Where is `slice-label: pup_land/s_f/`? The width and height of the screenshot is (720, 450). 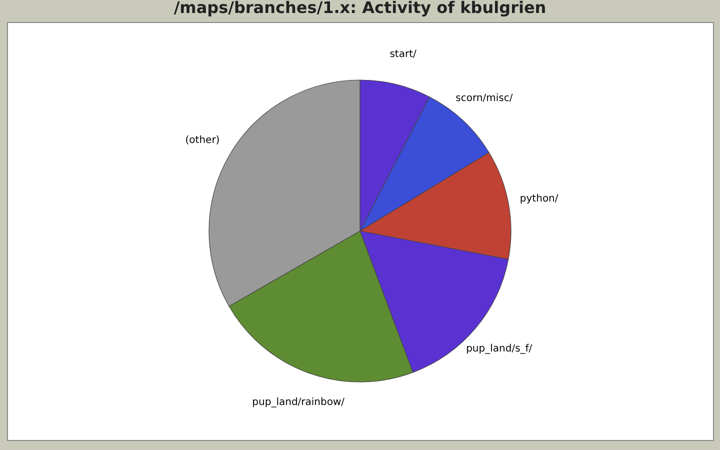
slice-label: pup_land/s_f/ is located at coordinates (499, 348).